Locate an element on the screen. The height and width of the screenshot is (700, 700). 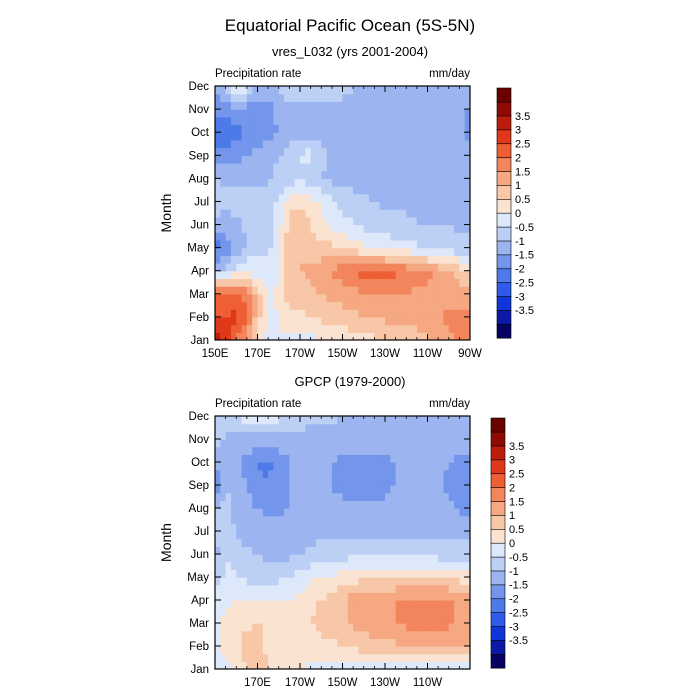
colorbar-swatch is located at coordinates (498, 494).